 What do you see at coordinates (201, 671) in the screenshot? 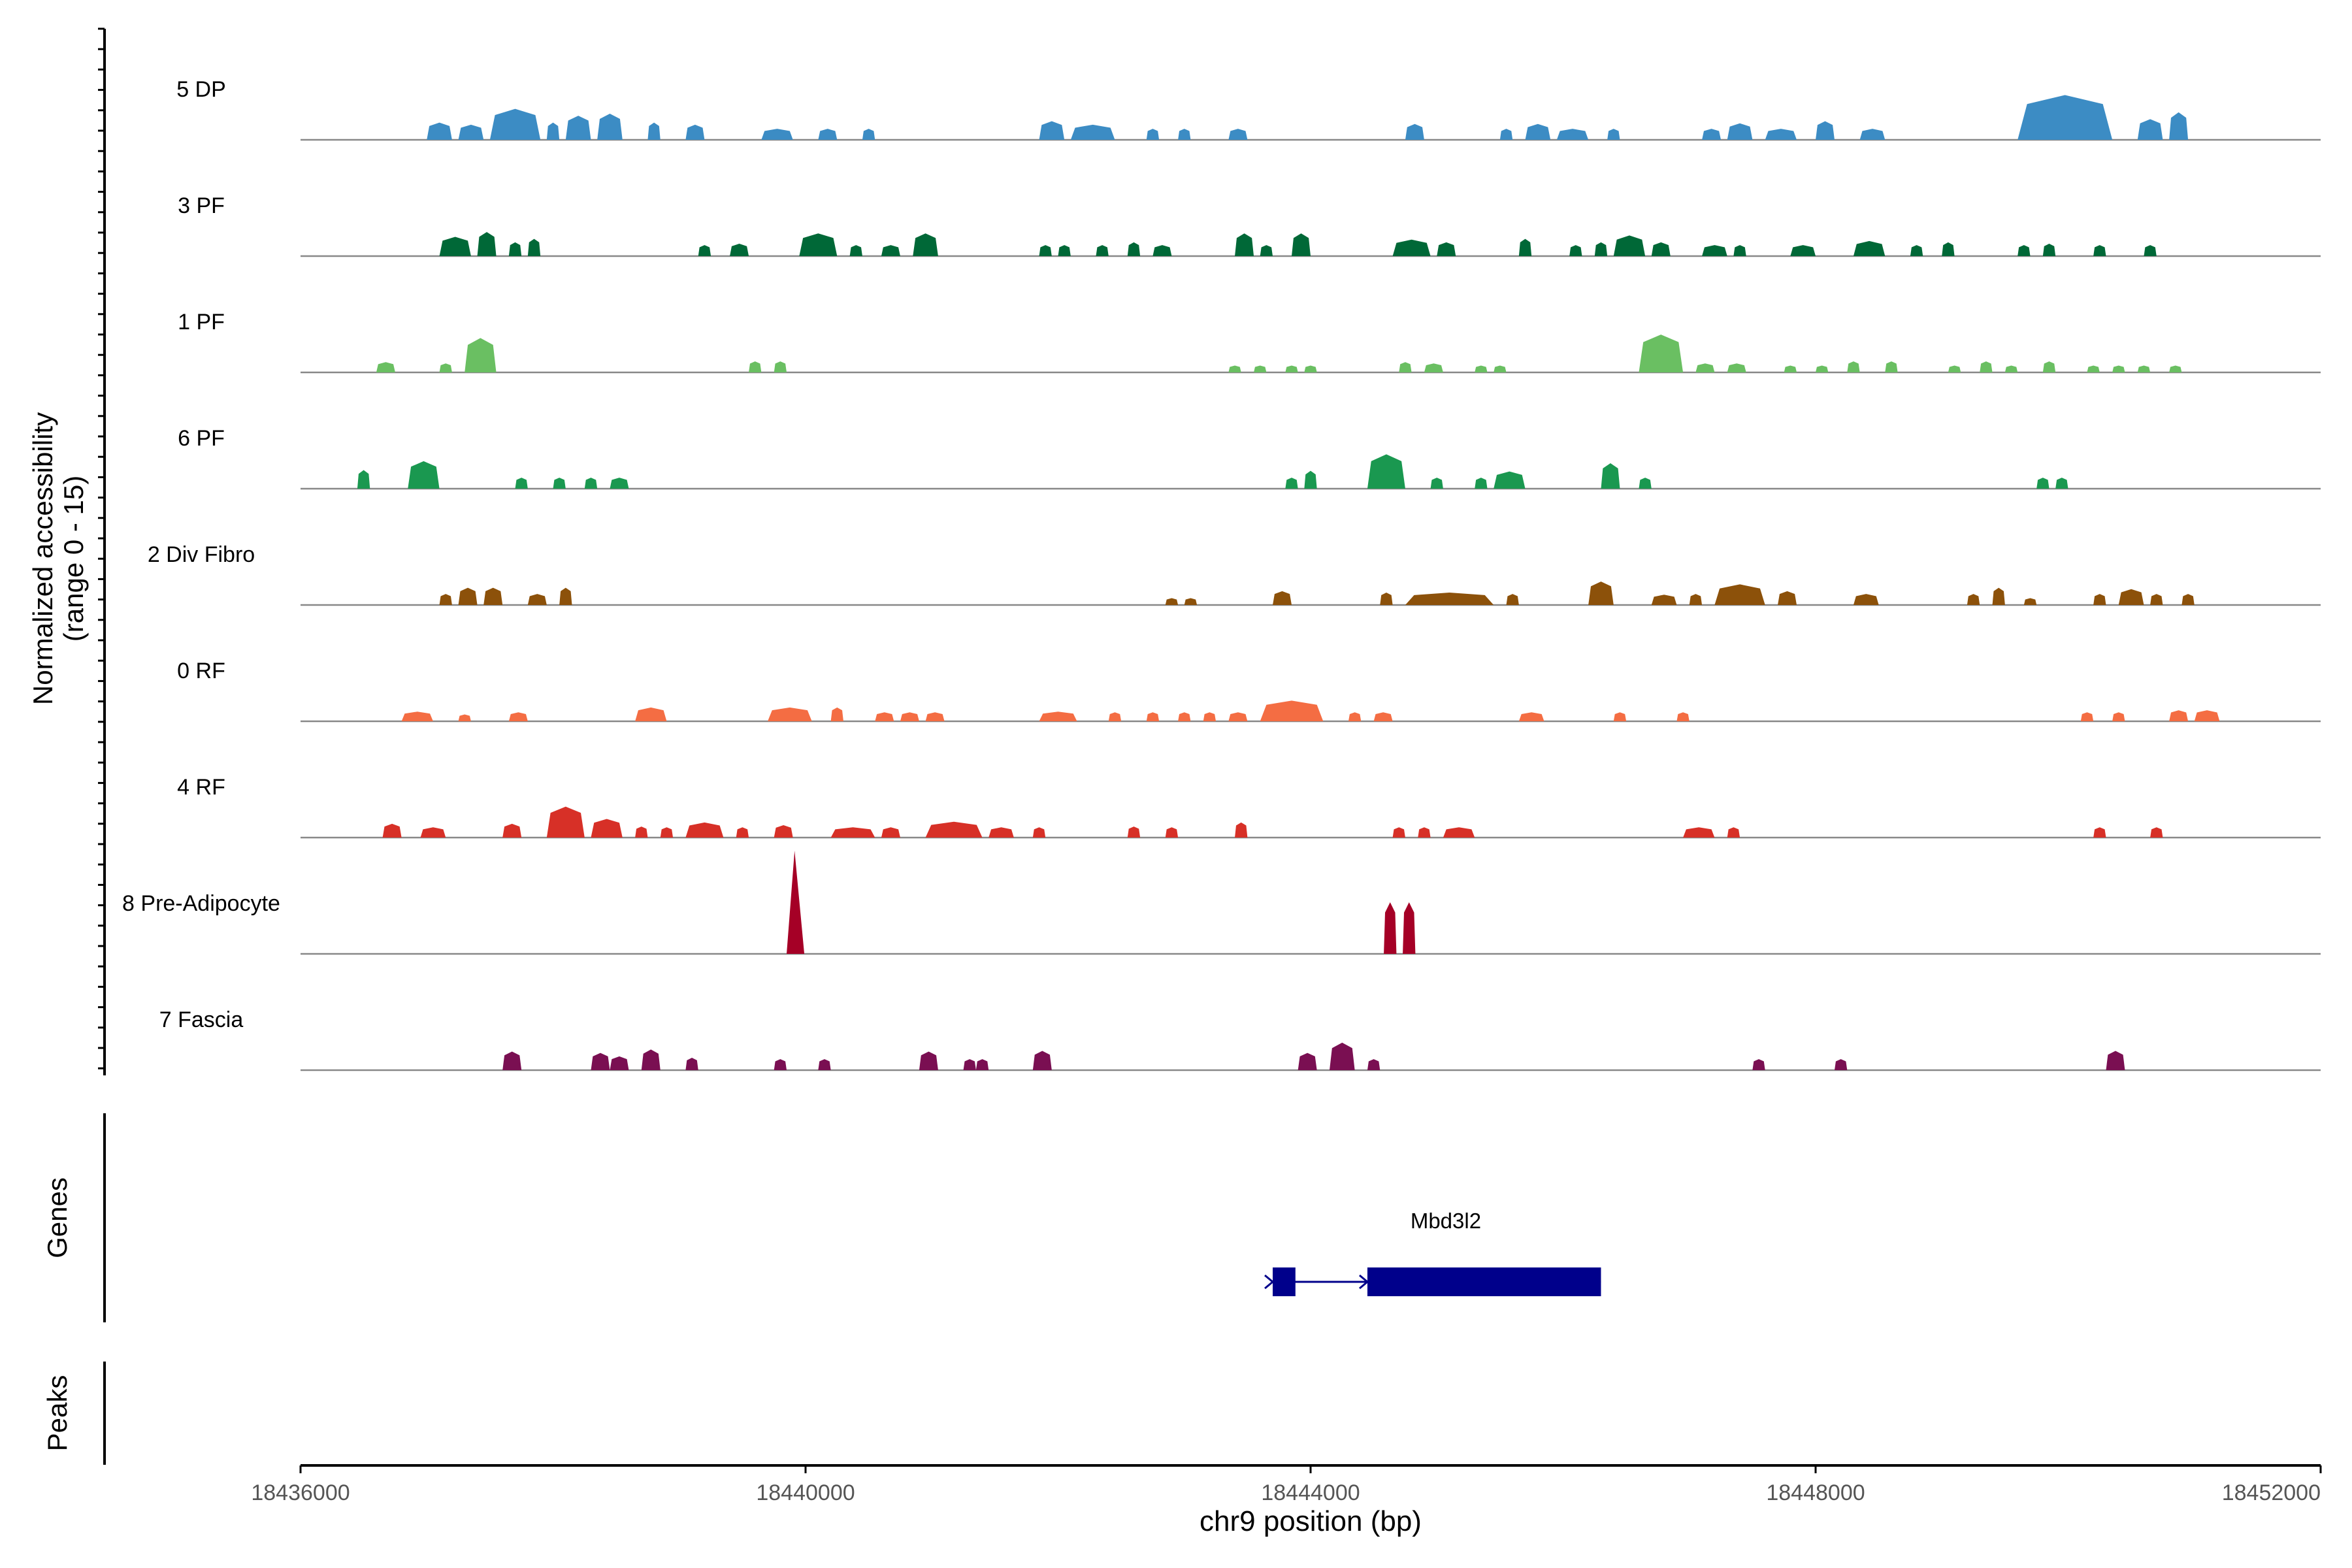
I see `track-label: 0 RF` at bounding box center [201, 671].